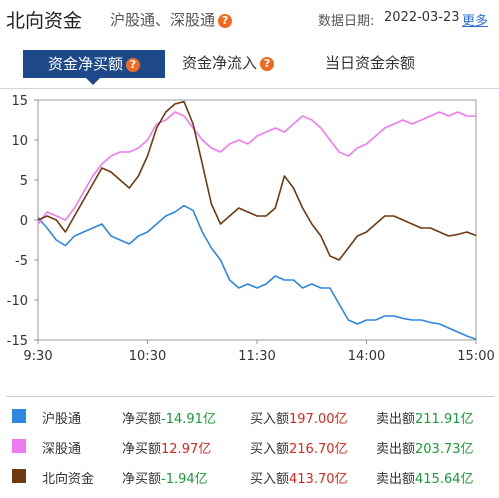 The height and width of the screenshot is (498, 499). I want to click on legend-swatch-sh, so click(19, 416).